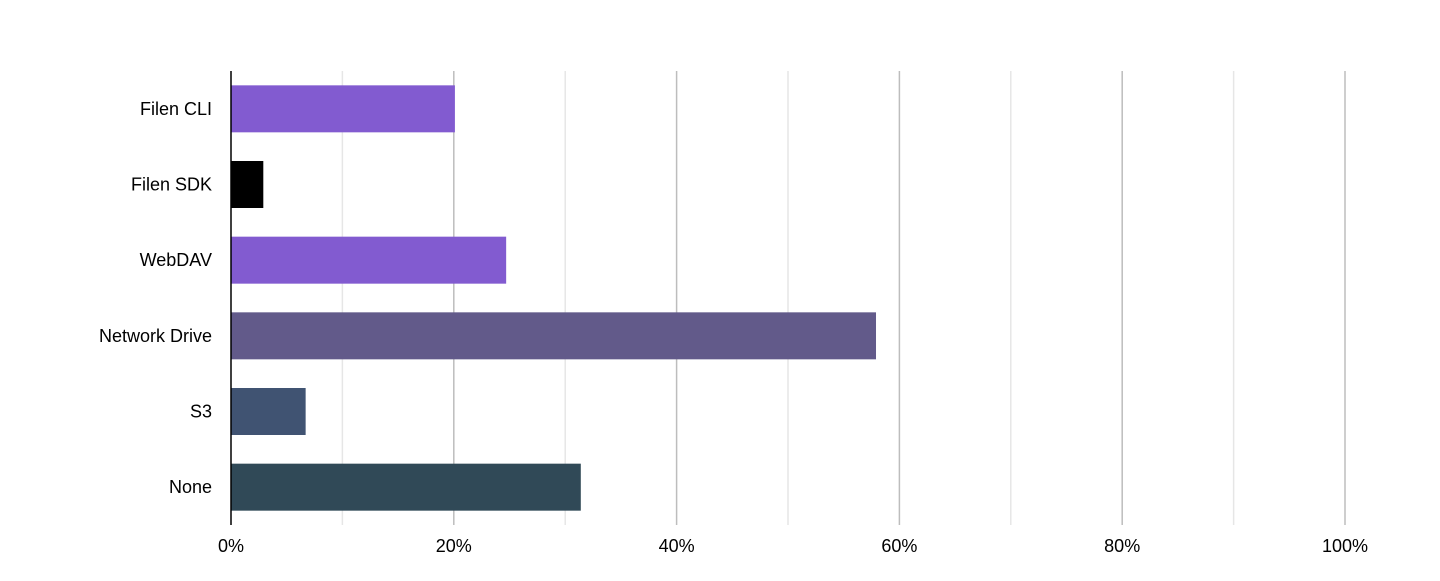  What do you see at coordinates (899, 546) in the screenshot?
I see `x-tick-label: 60%` at bounding box center [899, 546].